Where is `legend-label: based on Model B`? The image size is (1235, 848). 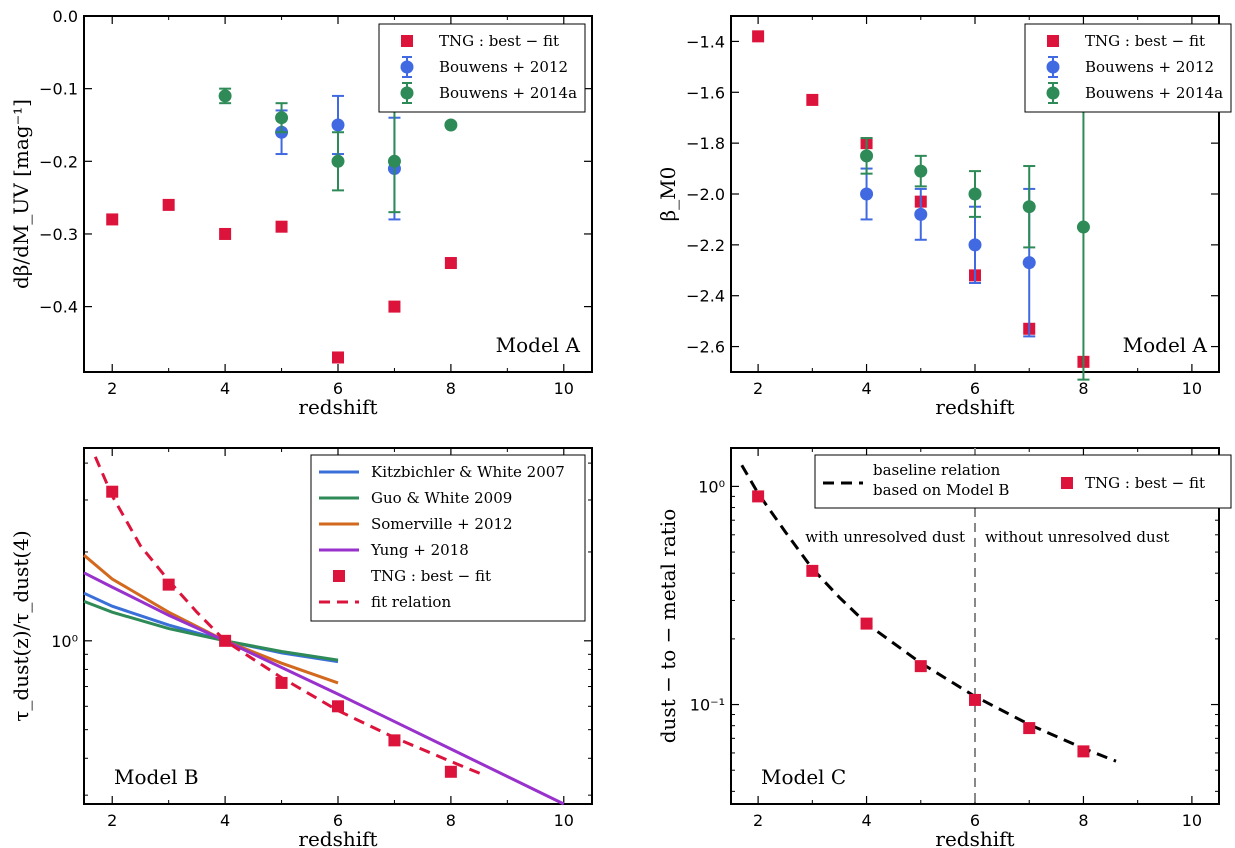
legend-label: based on Model B is located at coordinates (941, 490).